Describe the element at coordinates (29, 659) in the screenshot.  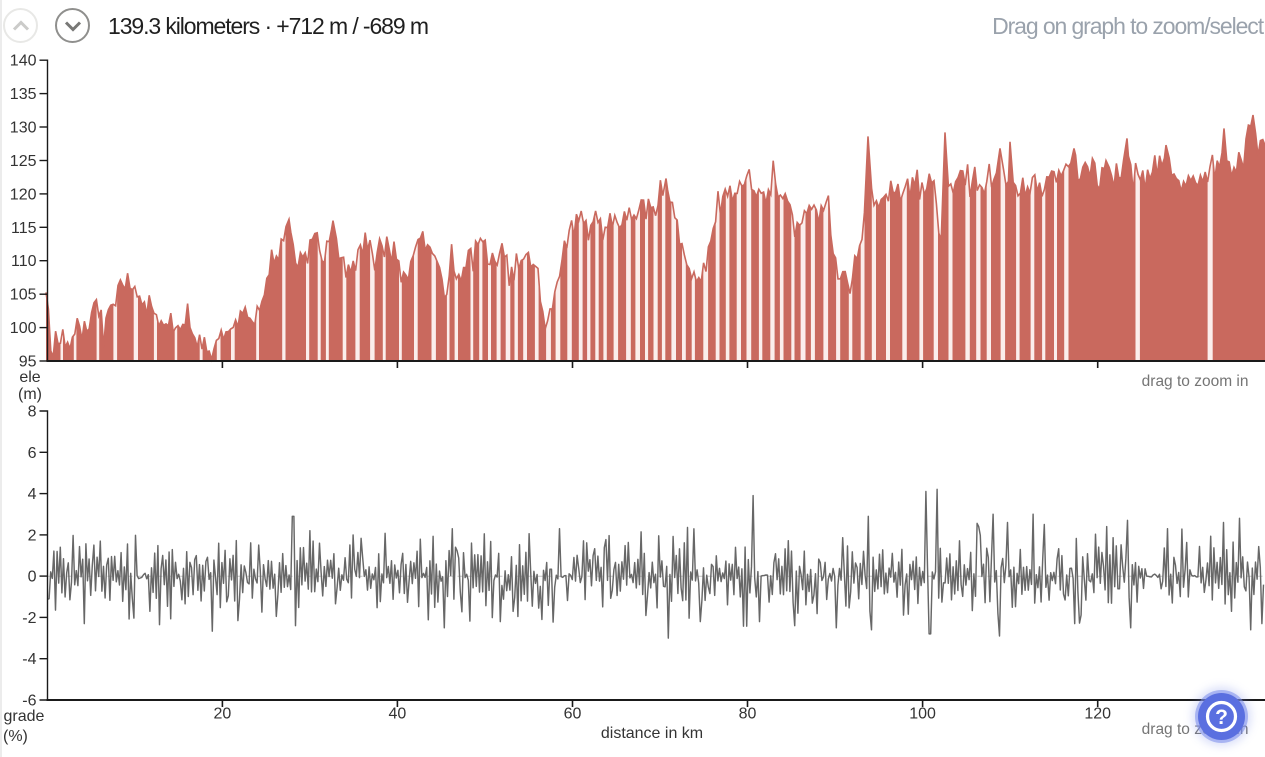
I see `svg-text: -4` at that location.